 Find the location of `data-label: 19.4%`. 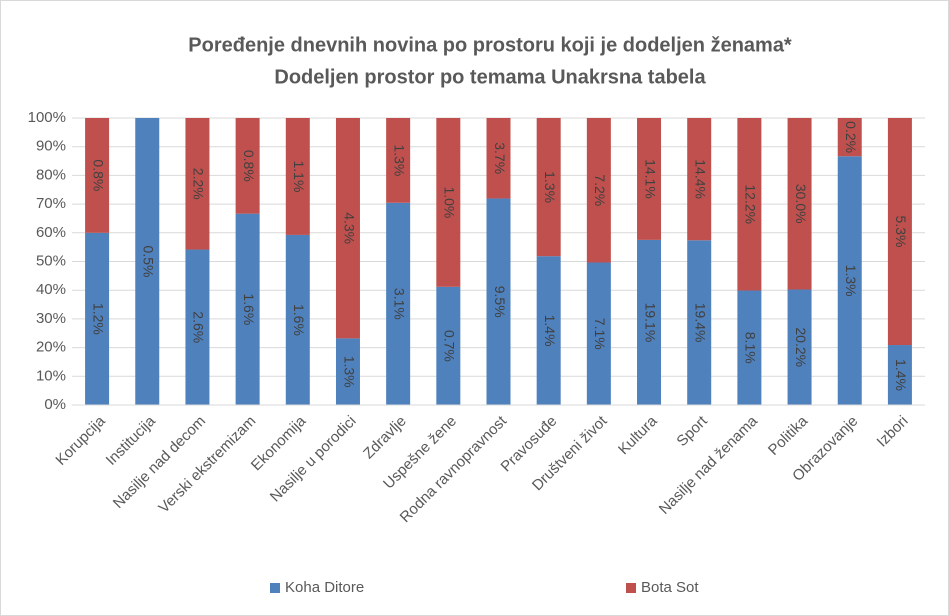

data-label: 19.4% is located at coordinates (701, 323).